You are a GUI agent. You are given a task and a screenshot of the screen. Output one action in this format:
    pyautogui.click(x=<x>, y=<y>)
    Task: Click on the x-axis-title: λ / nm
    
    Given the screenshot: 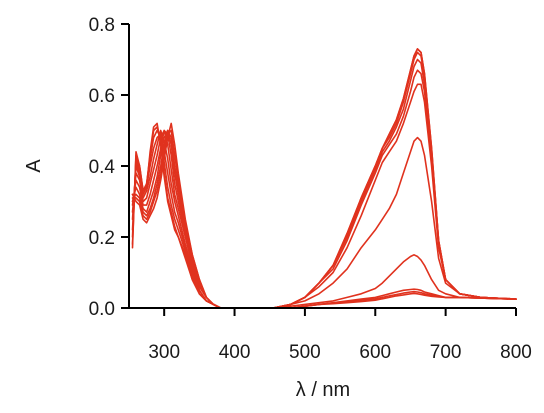 What is the action you would take?
    pyautogui.click(x=323, y=390)
    